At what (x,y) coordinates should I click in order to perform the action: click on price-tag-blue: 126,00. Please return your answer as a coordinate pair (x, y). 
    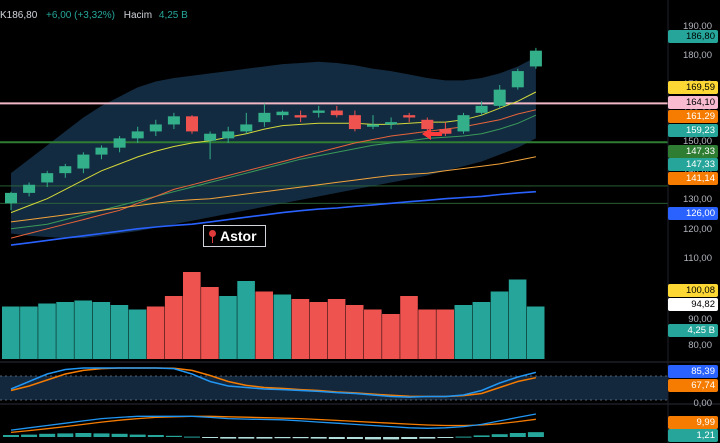
    Looking at the image, I should click on (693, 213).